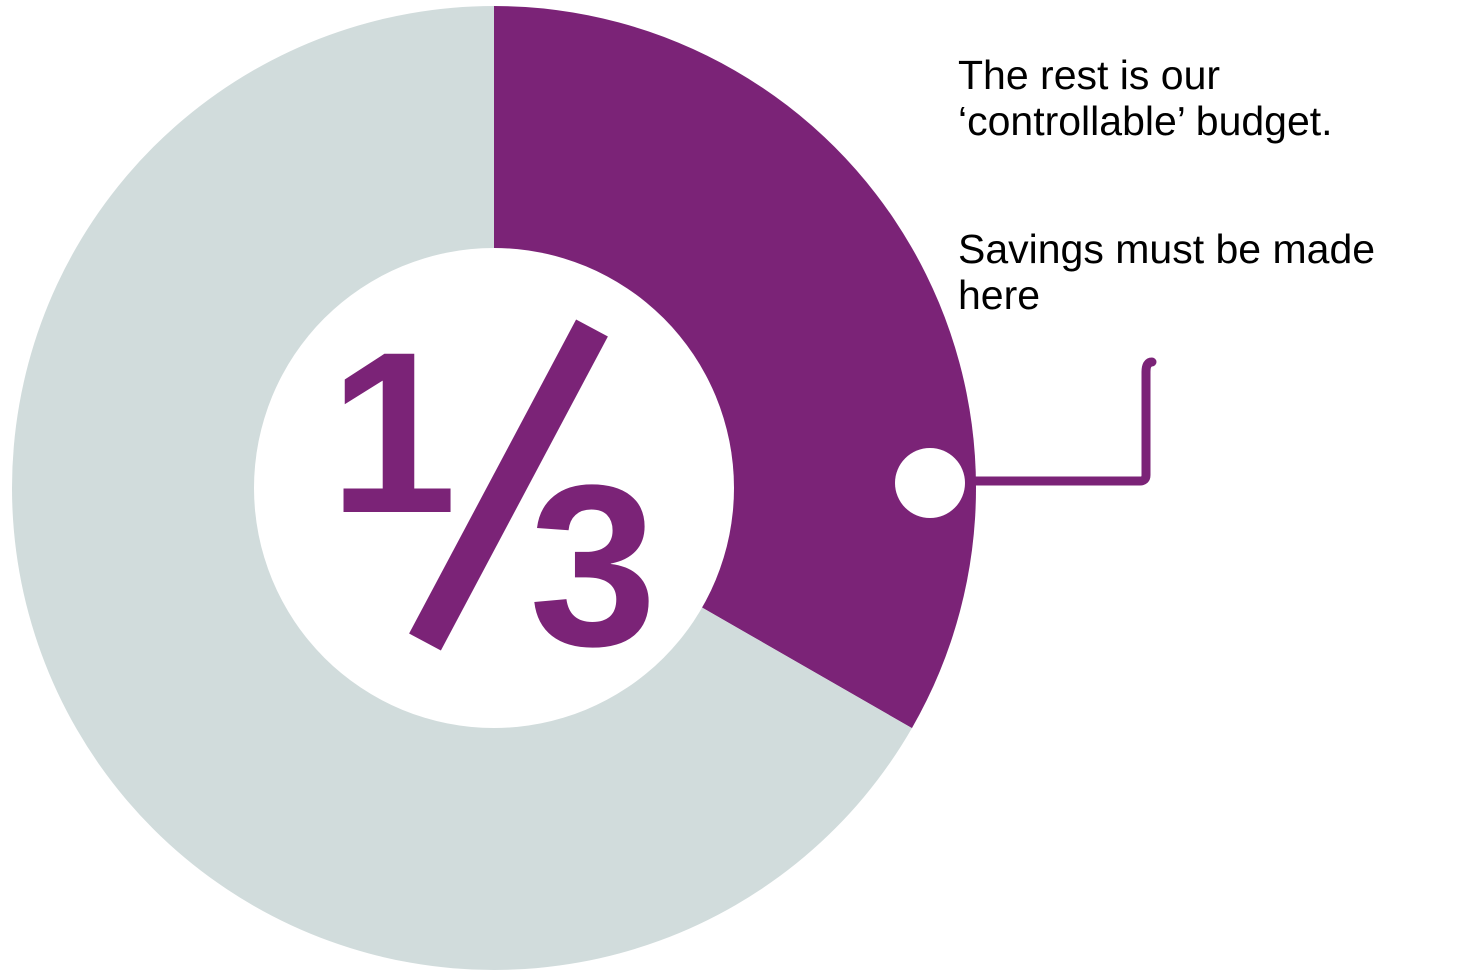 This screenshot has height=971, width=1460. I want to click on callout-text-line: The rest is our, so click(1089, 75).